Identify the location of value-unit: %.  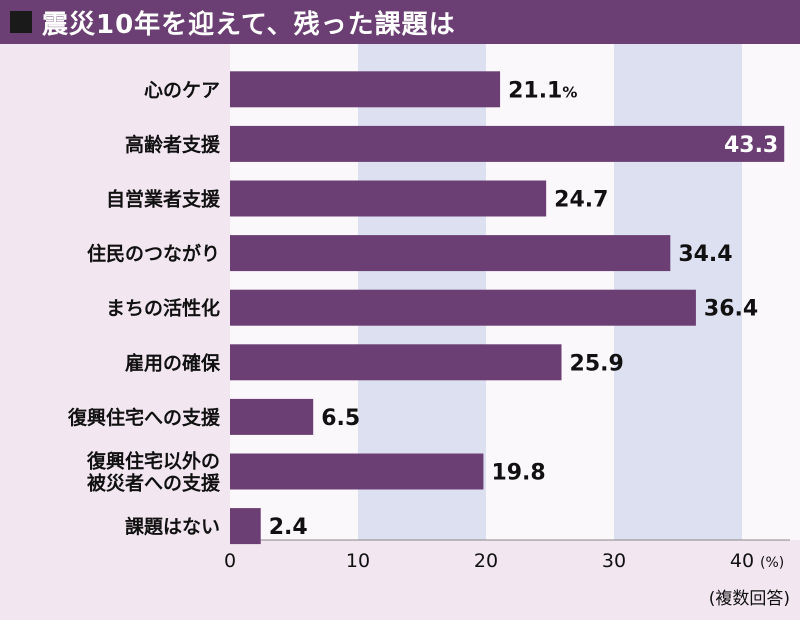
(569, 92).